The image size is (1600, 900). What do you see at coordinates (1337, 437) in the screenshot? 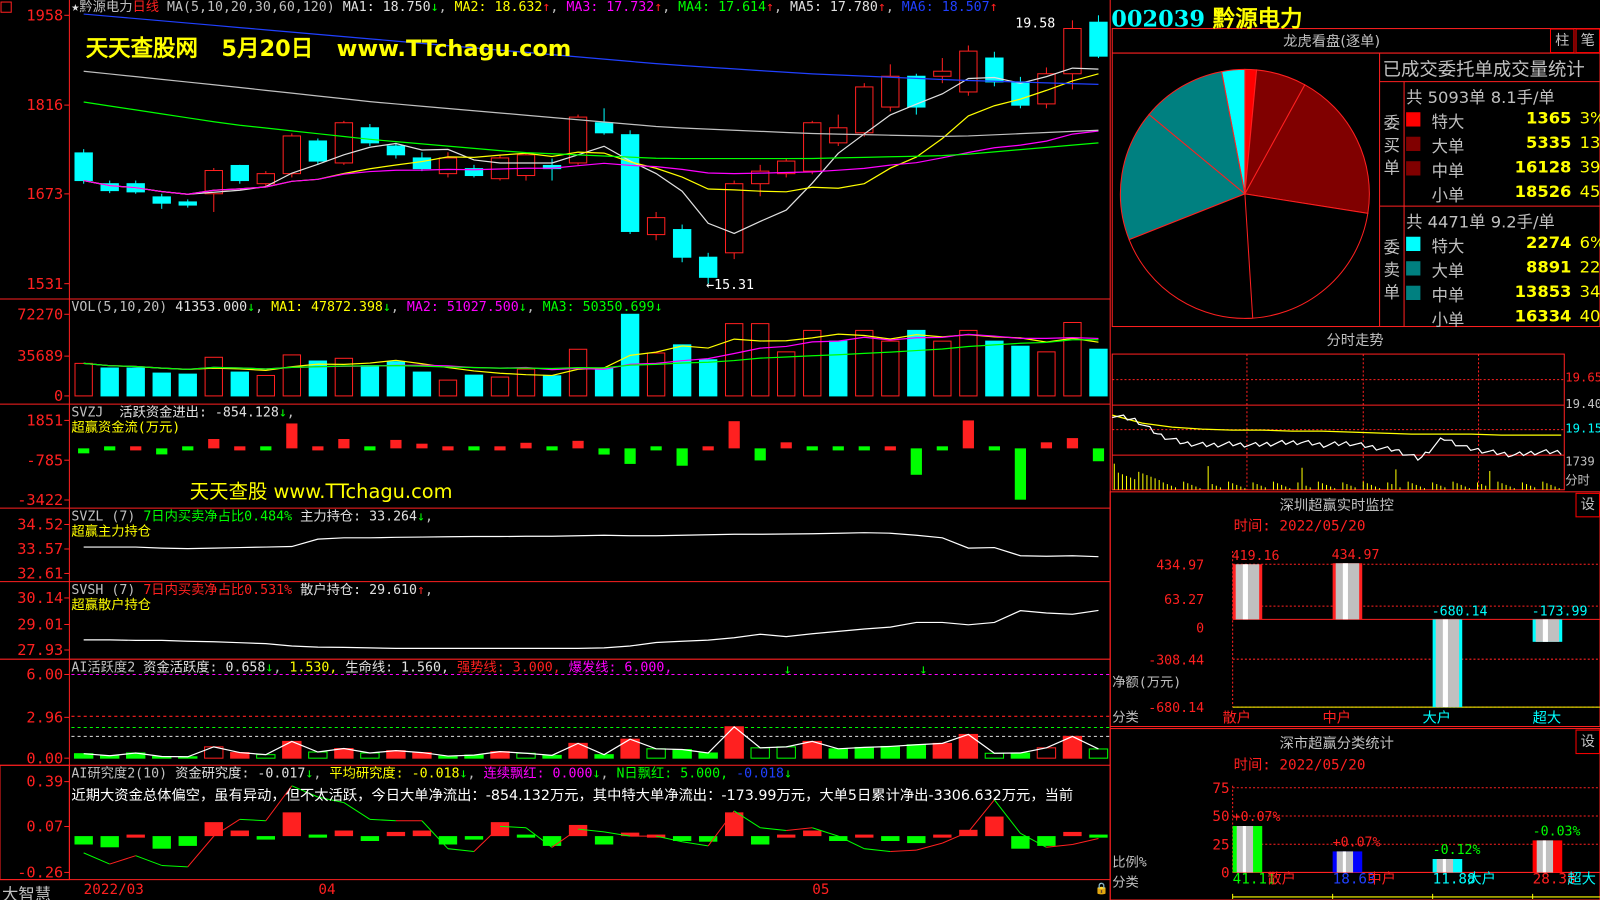
I see `intraday-price-line` at bounding box center [1337, 437].